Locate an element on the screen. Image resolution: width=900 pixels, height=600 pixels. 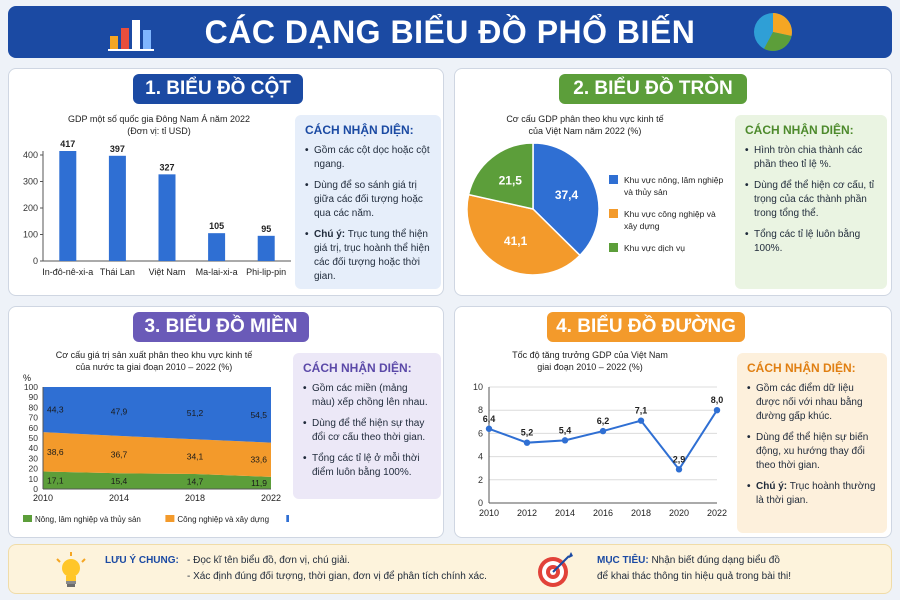
line-y-tick-label: 8 is located at coordinates (480, 410).